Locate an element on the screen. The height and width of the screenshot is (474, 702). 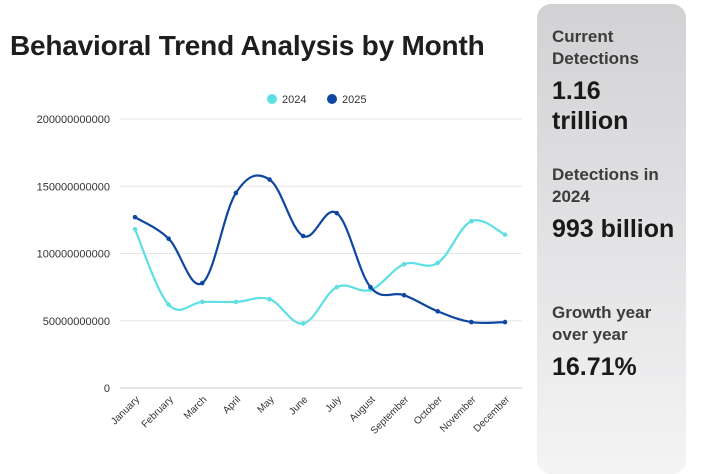
stat-detections-2024: Detections in 2024 993 billion is located at coordinates (617, 204).